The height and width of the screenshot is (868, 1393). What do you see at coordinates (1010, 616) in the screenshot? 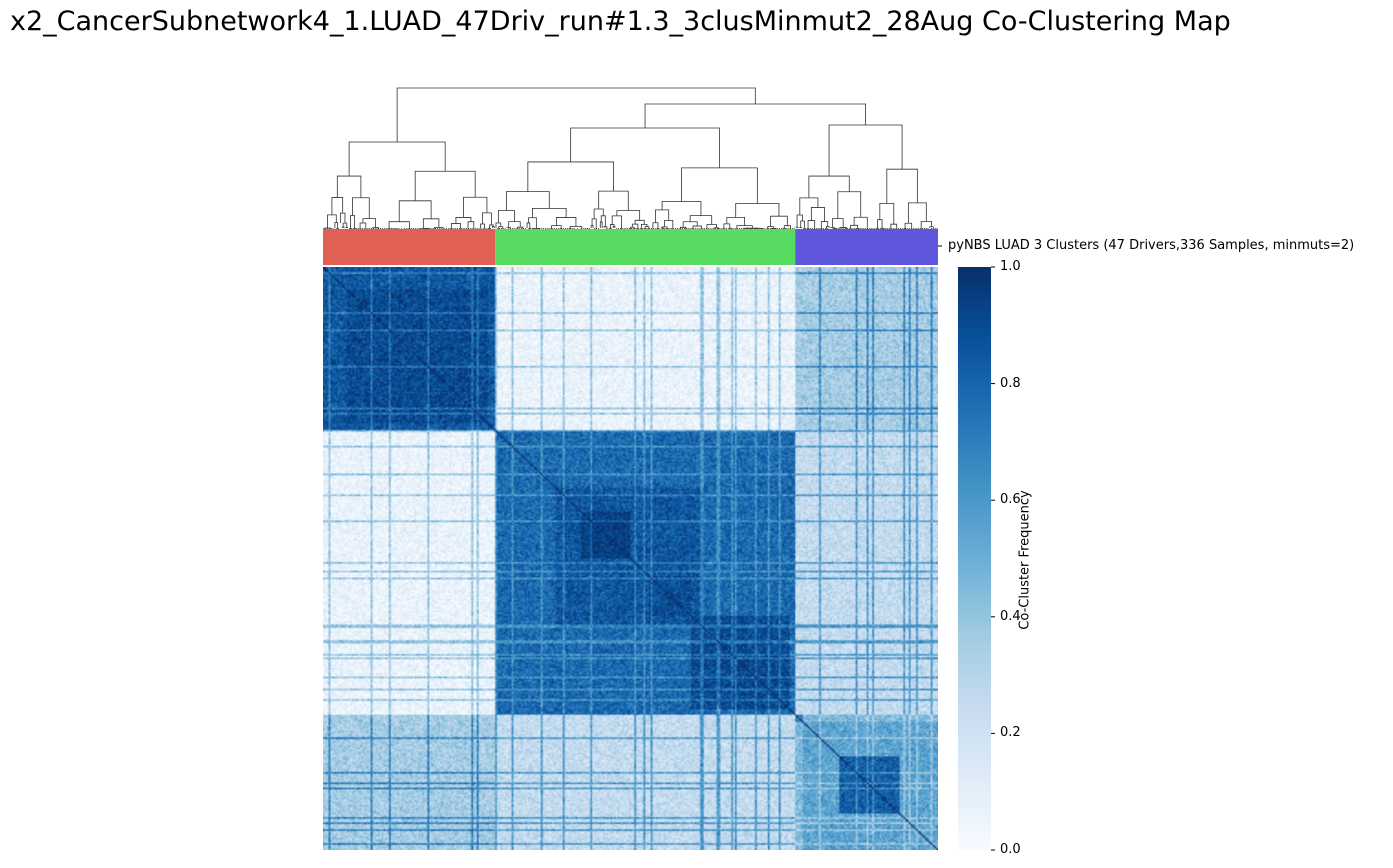
I see `colorbar-tick-label: 0.4` at bounding box center [1010, 616].